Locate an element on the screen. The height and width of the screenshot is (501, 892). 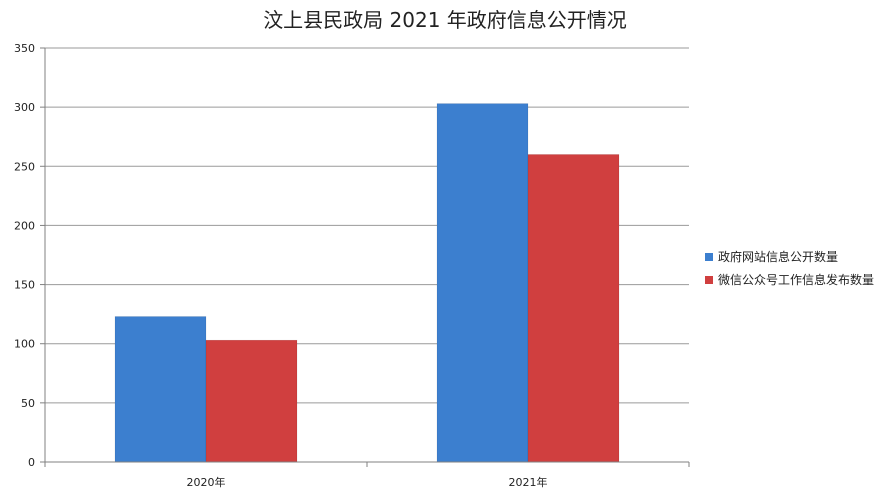
y-tick-label: 0 is located at coordinates (31, 462).